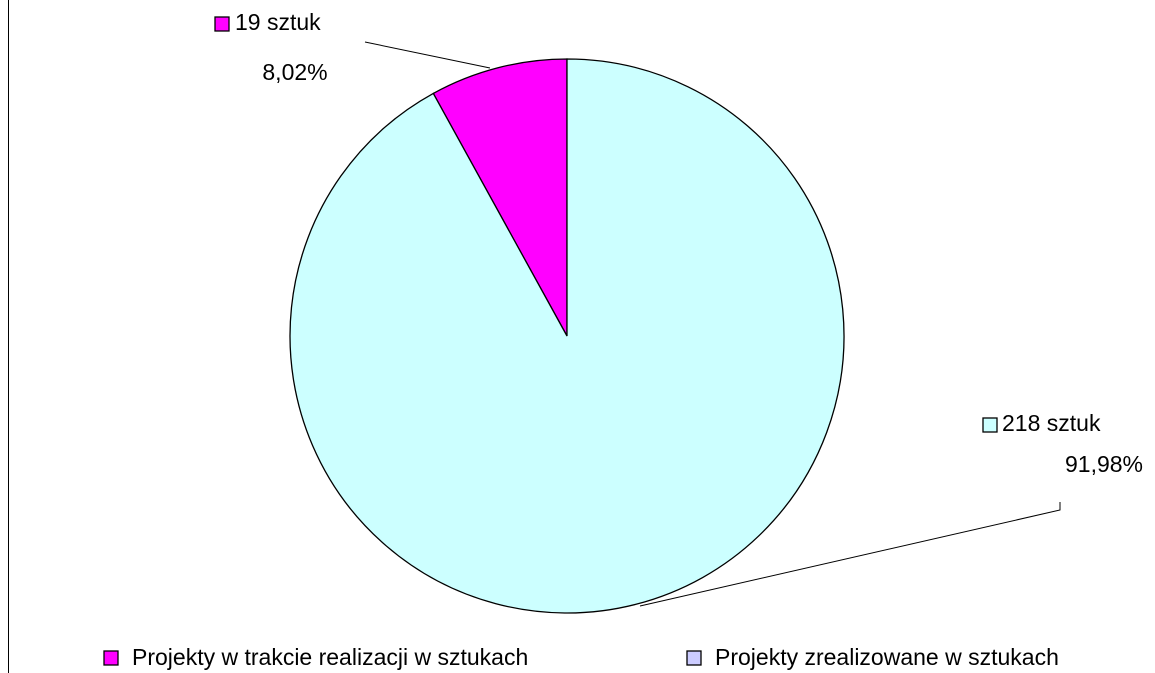 This screenshot has width=1155, height=673. Describe the element at coordinates (500, 197) in the screenshot. I see `pie-slice` at that location.